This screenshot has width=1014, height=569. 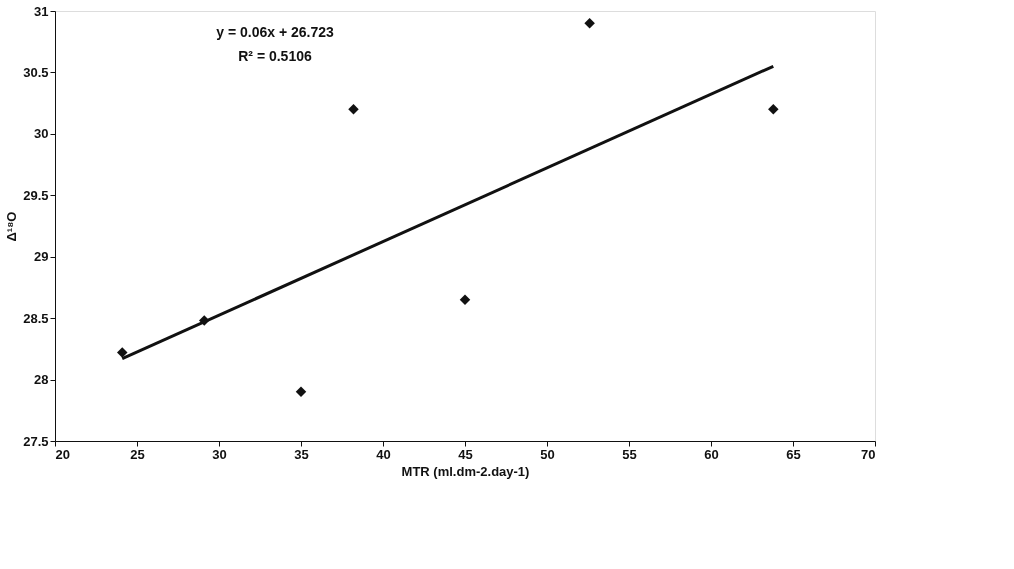 What do you see at coordinates (301, 454) in the screenshot?
I see `x-tick-label: 35` at bounding box center [301, 454].